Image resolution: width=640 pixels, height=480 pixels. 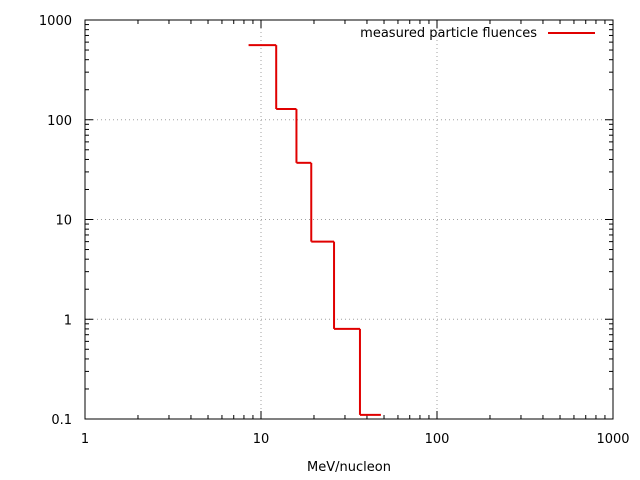 What do you see at coordinates (355, 439) in the screenshot?
I see `x-tick-labels: 1 10 100 1000` at bounding box center [355, 439].